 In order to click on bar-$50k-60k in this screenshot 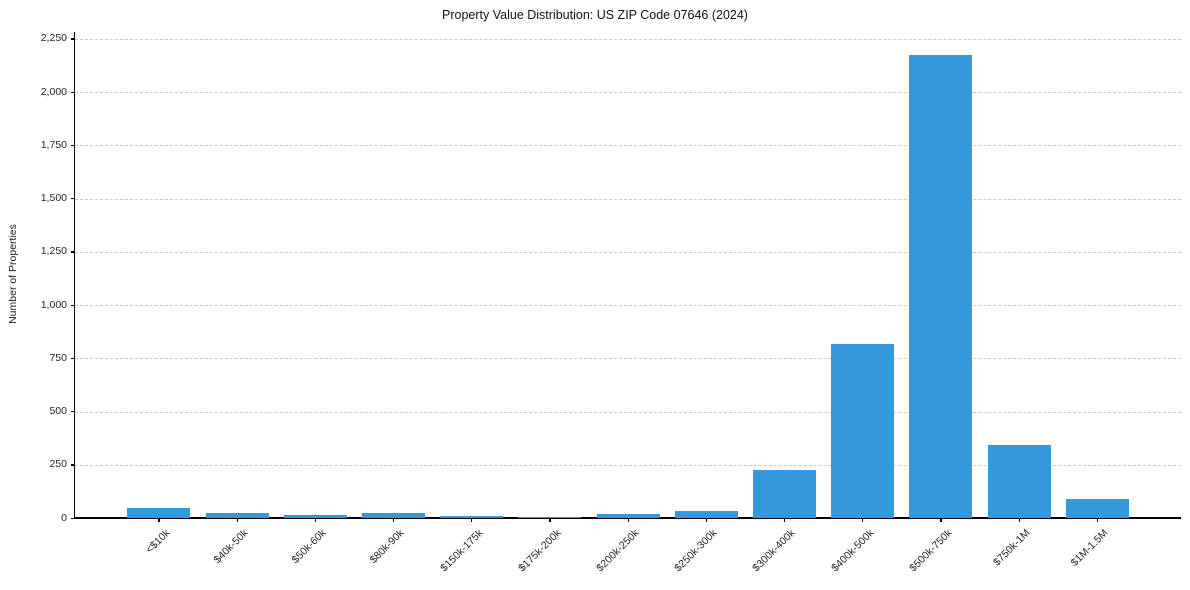, I will do `click(315, 516)`.